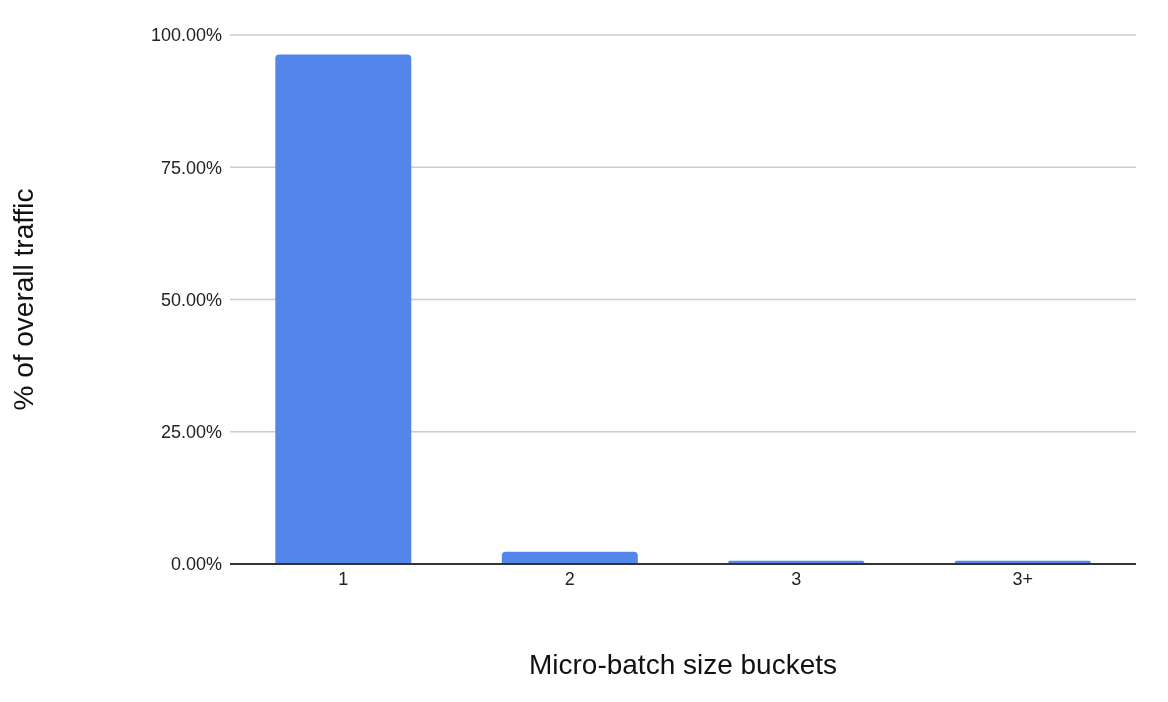  What do you see at coordinates (191, 299) in the screenshot?
I see `y-tick-label: 50.00%` at bounding box center [191, 299].